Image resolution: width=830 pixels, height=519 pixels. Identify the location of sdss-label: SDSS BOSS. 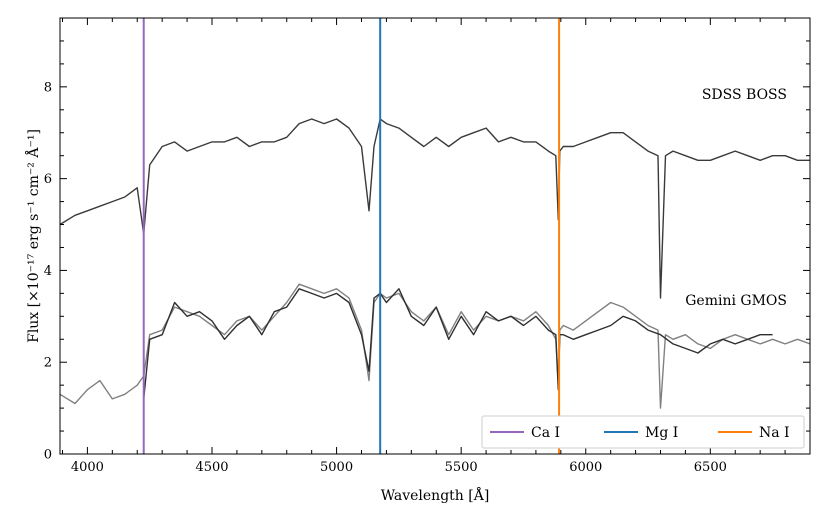
(744, 95).